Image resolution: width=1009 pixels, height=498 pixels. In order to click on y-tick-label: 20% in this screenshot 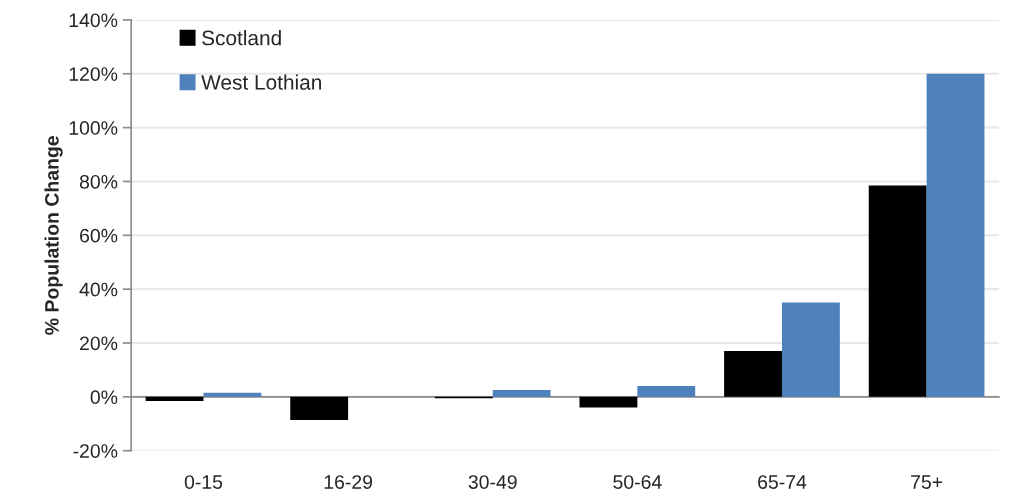, I will do `click(99, 343)`.